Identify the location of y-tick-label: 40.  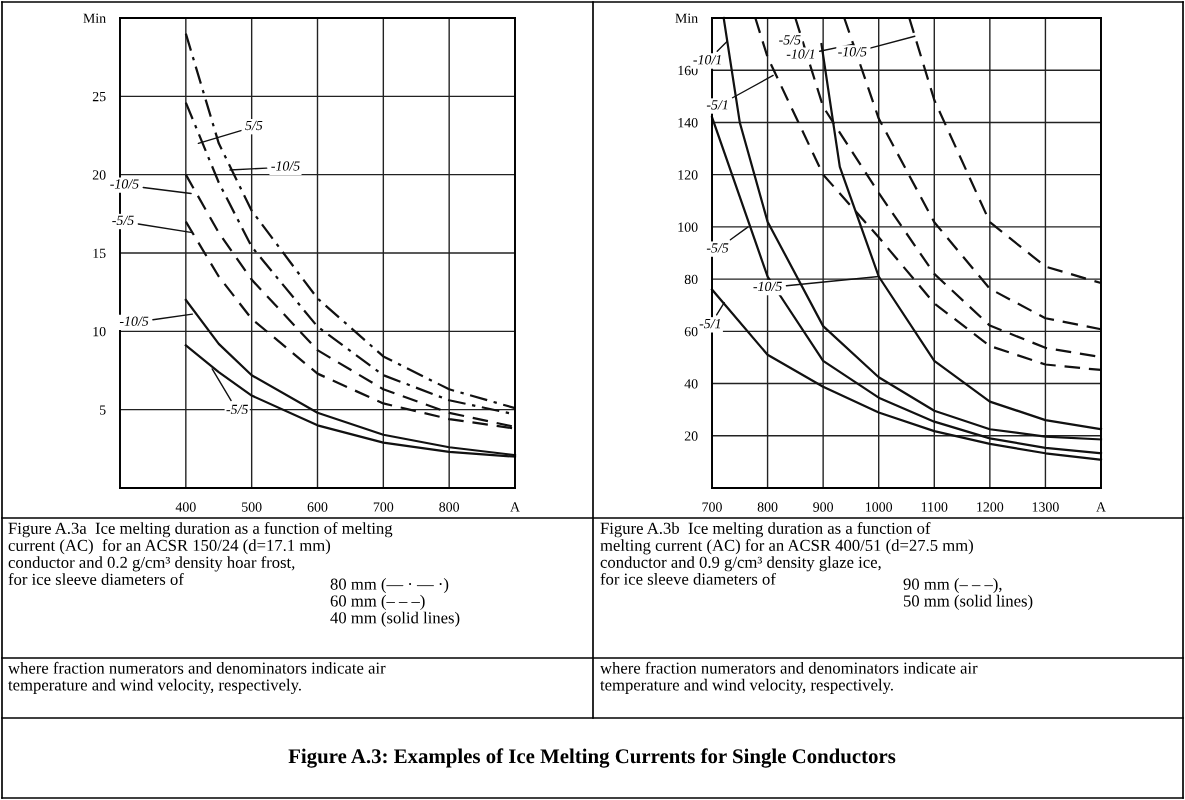
(691, 384).